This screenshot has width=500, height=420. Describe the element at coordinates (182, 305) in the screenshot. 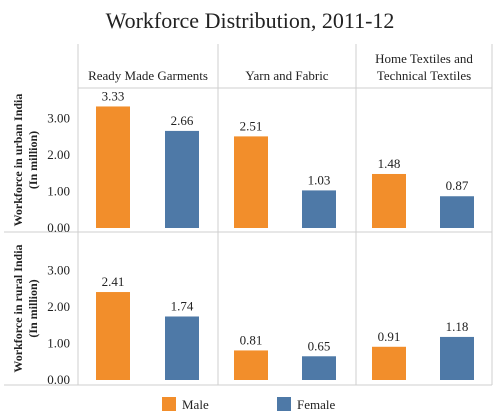

I see `value-label: 1.74` at that location.